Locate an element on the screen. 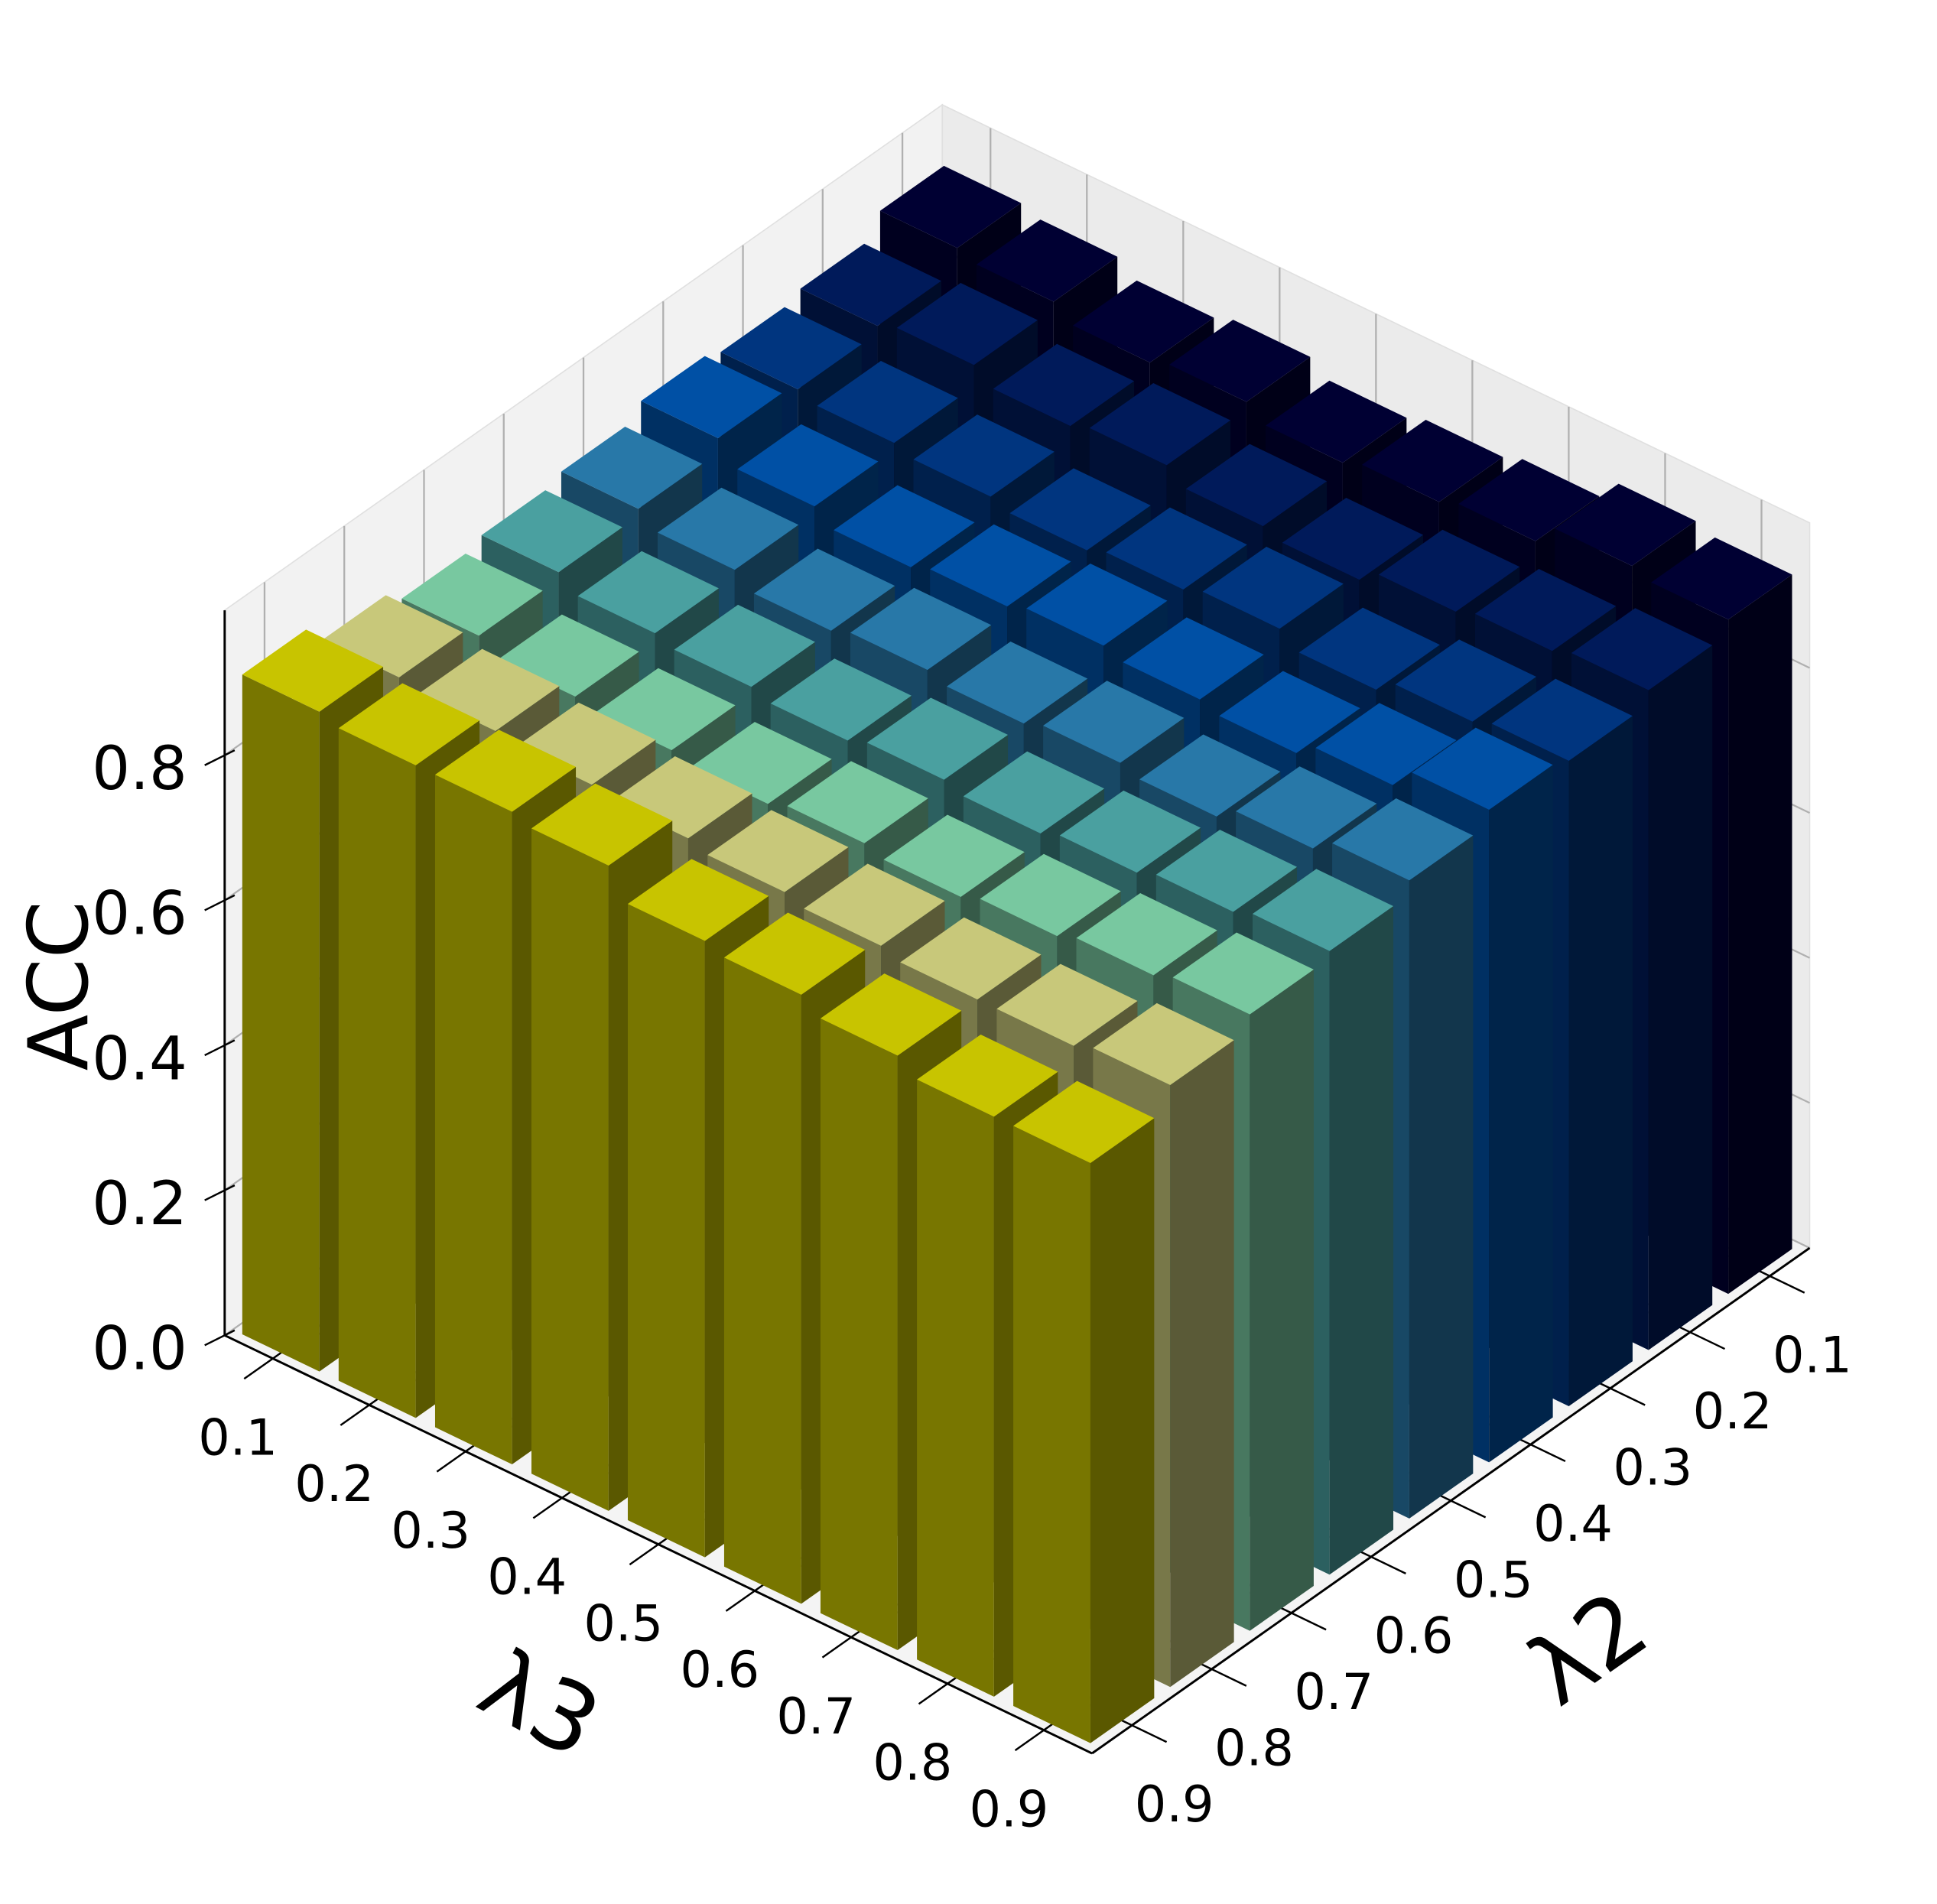 Image resolution: width=1937 pixels, height=1904 pixels. x-tick-label: 0.8 is located at coordinates (912, 1763).